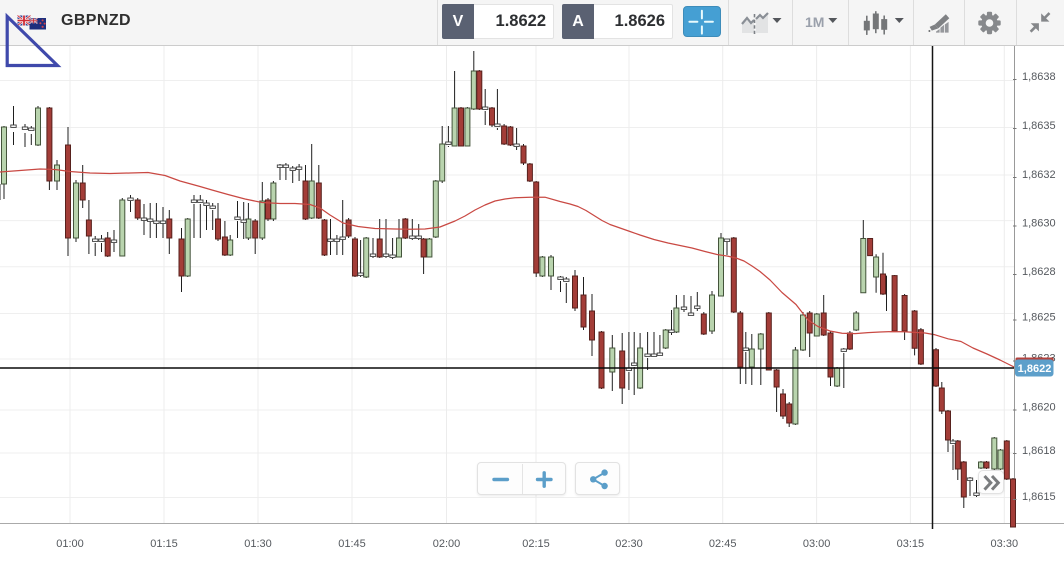 The height and width of the screenshot is (561, 1064). I want to click on svg-text: 1,8625, so click(1039, 318).